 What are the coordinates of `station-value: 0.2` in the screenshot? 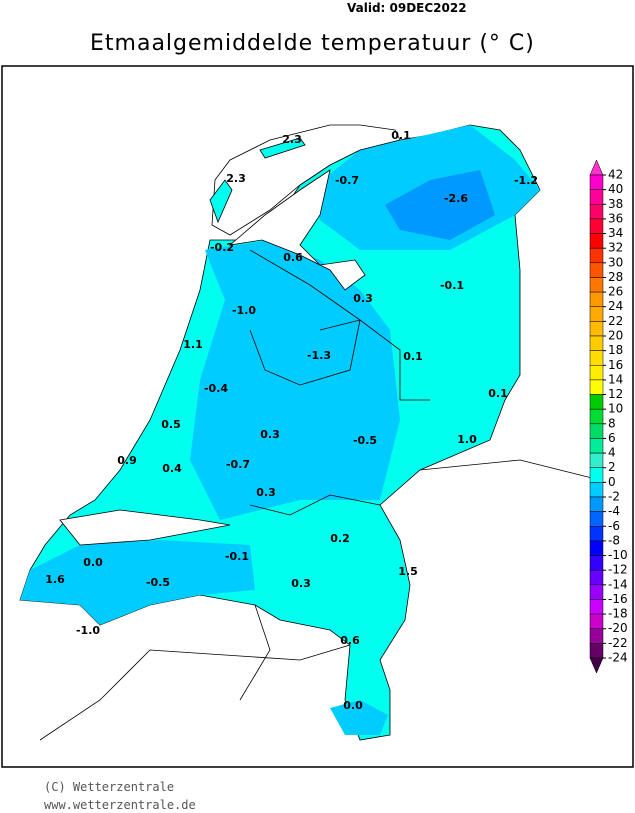 It's located at (340, 538).